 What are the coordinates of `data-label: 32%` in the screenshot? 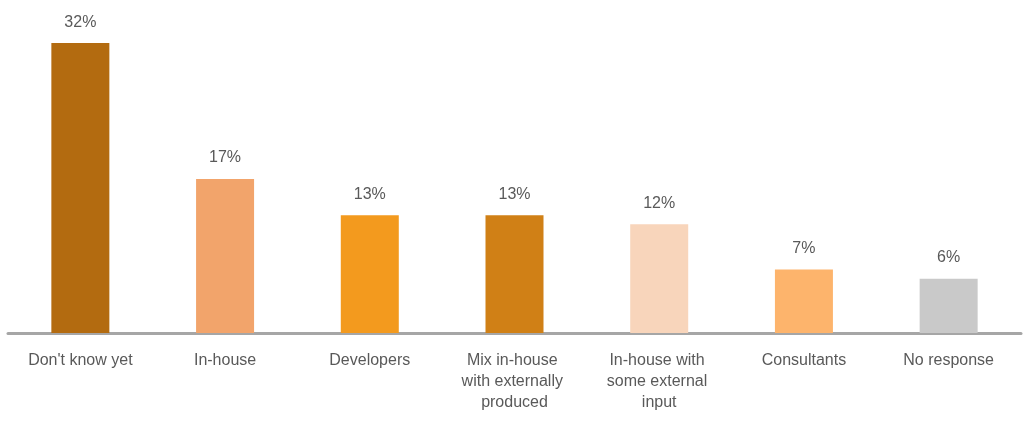 It's located at (80, 21).